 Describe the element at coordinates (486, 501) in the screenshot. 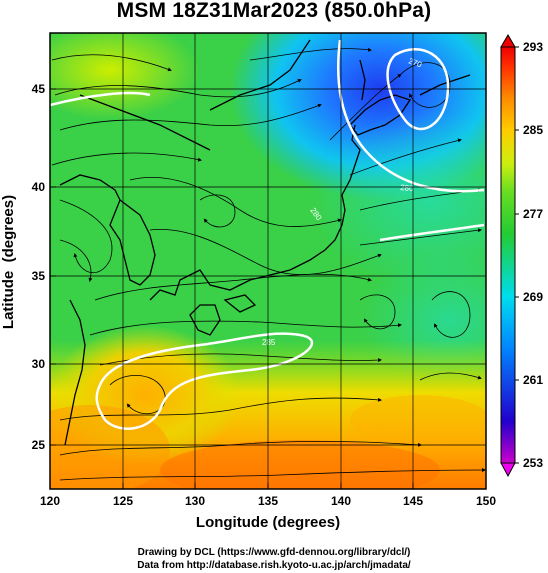

I see `x-tick-label: 150` at that location.